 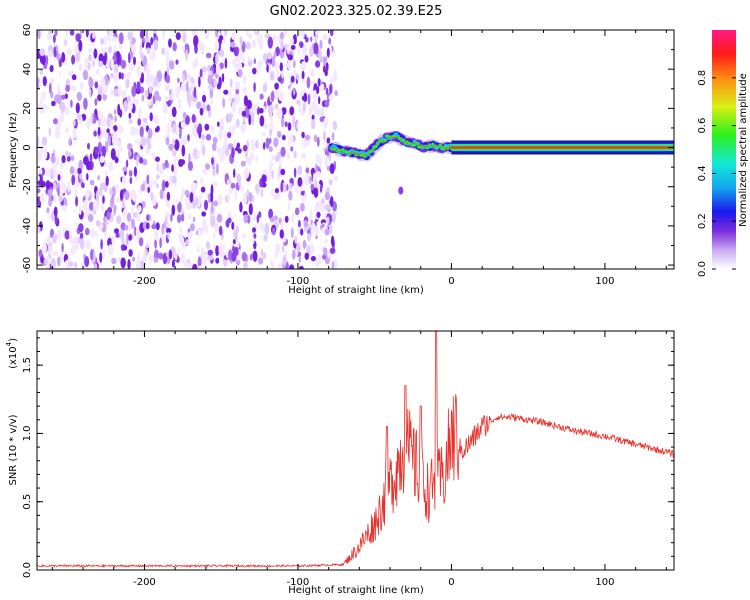 I want to click on colorbar-ticks: 0.0 0.2 0.4 0.6 0.8, so click(x=716, y=173).